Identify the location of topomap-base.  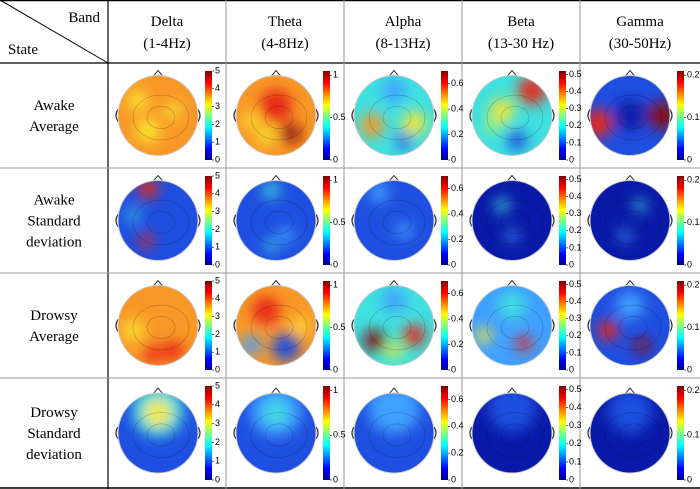
(158, 115).